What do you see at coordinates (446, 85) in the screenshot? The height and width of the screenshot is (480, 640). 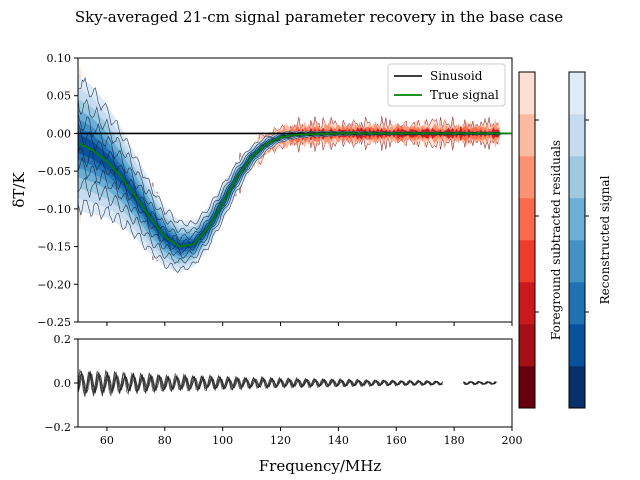 I see `legend: Sinusoid True signal` at bounding box center [446, 85].